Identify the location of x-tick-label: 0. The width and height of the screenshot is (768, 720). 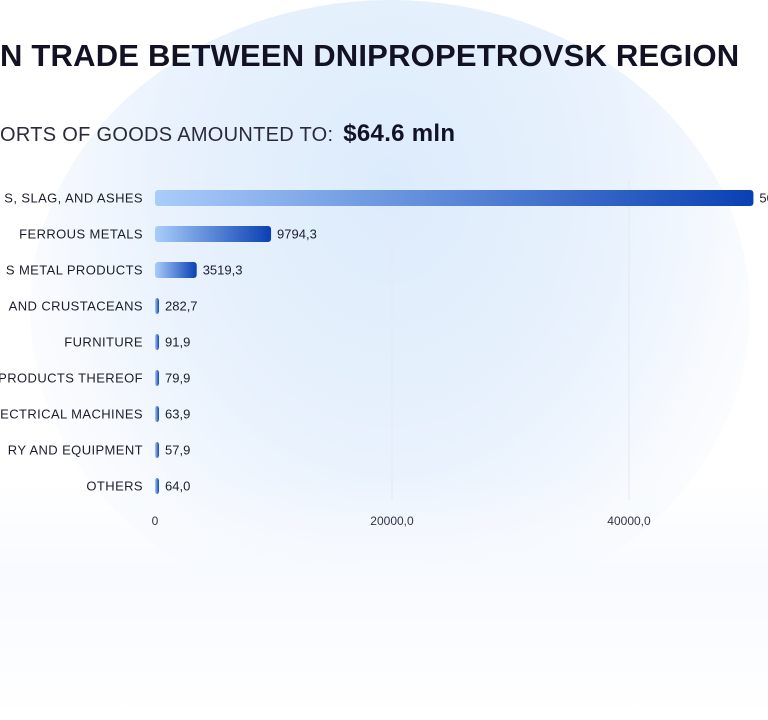
(155, 521).